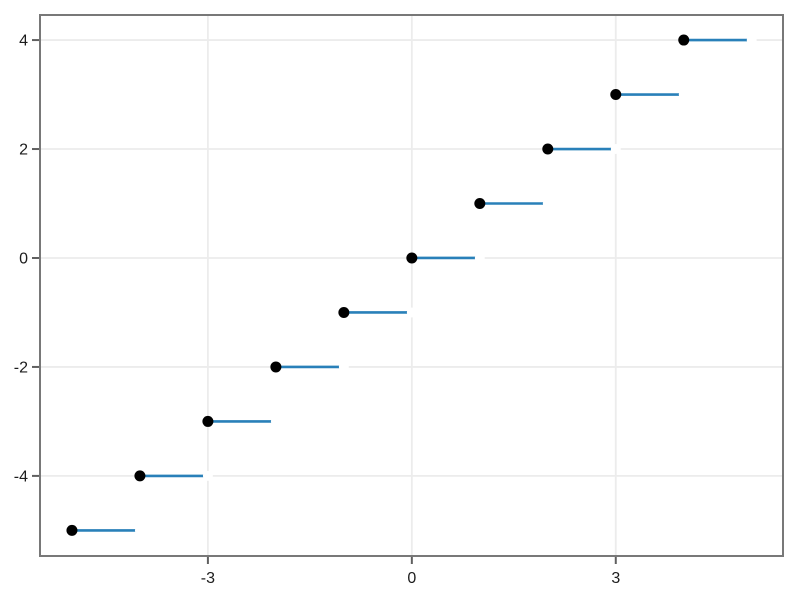 The width and height of the screenshot is (800, 600). Describe the element at coordinates (208, 578) in the screenshot. I see `x-tick-label: -3` at that location.